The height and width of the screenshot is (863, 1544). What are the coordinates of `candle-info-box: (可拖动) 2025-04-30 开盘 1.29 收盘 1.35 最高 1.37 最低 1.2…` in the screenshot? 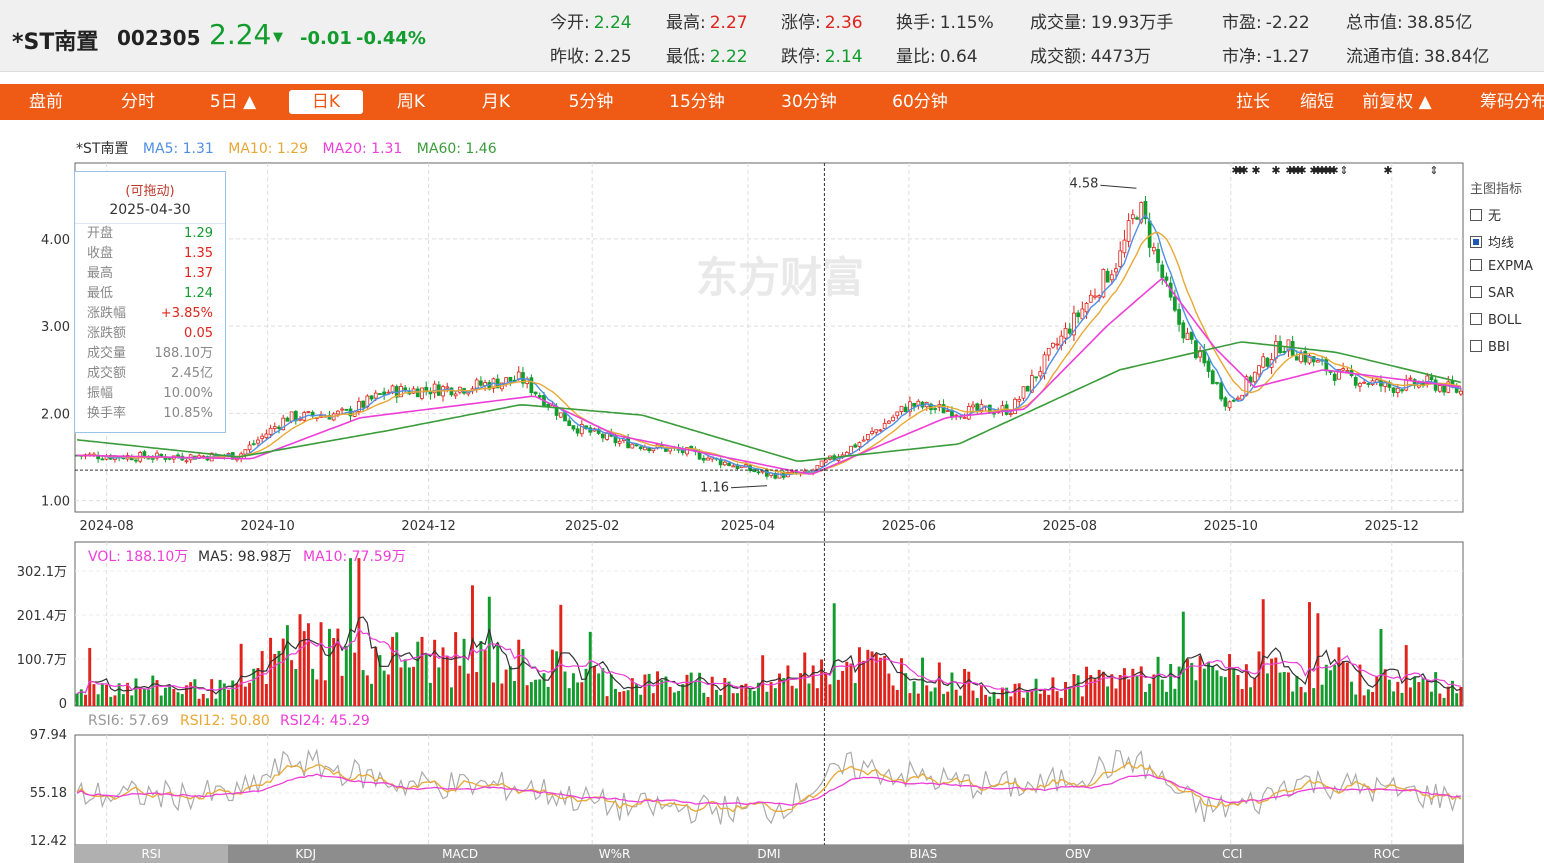 It's located at (150, 302).